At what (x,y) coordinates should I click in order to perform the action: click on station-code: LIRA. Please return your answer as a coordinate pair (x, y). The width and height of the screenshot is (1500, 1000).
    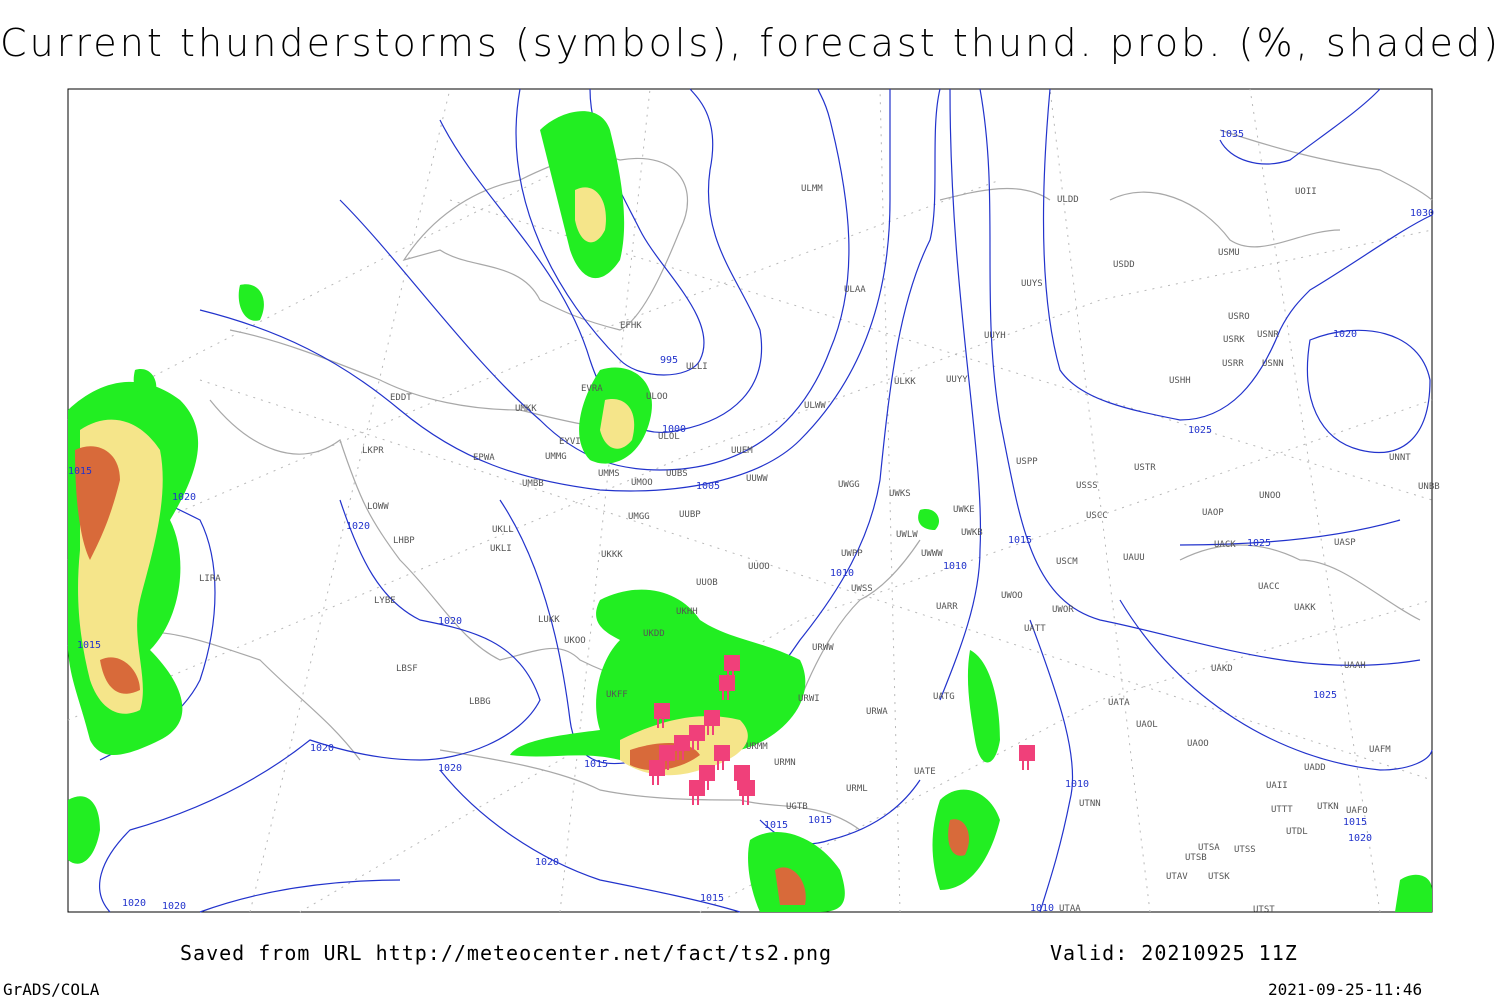
    Looking at the image, I should click on (210, 579).